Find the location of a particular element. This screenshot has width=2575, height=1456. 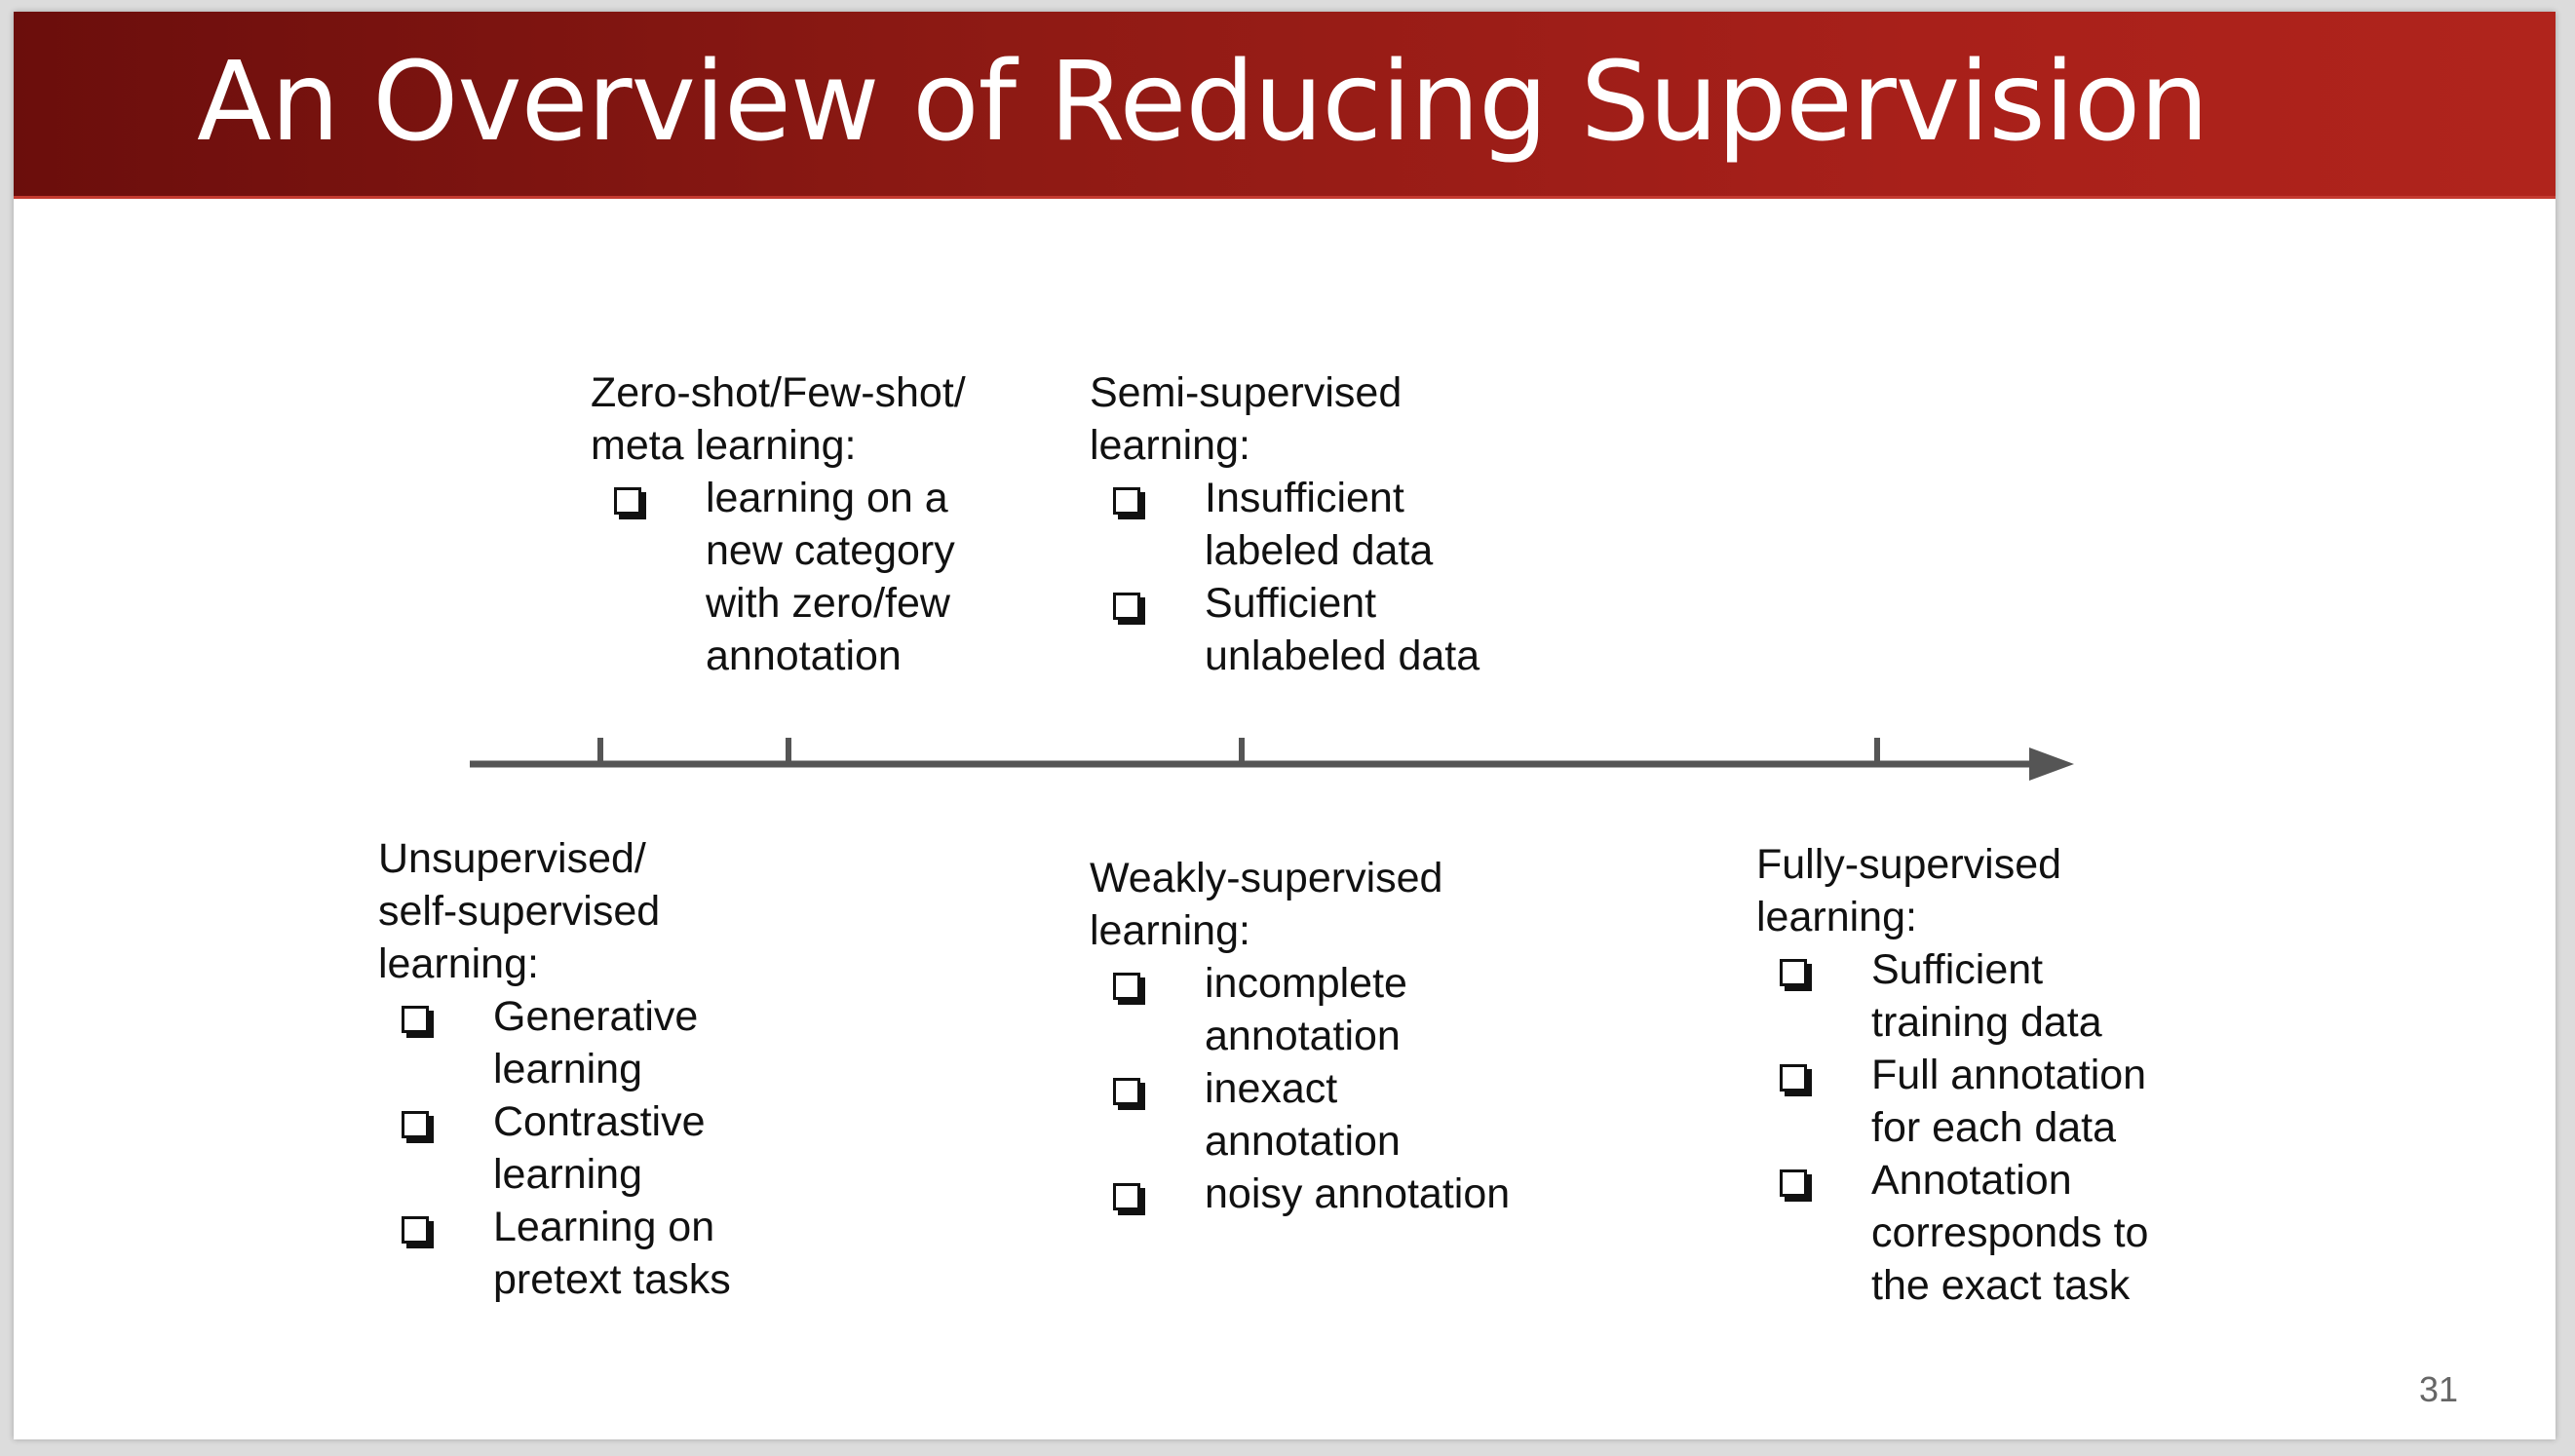

group-title: Weakly-supervised learning: is located at coordinates (1300, 904).